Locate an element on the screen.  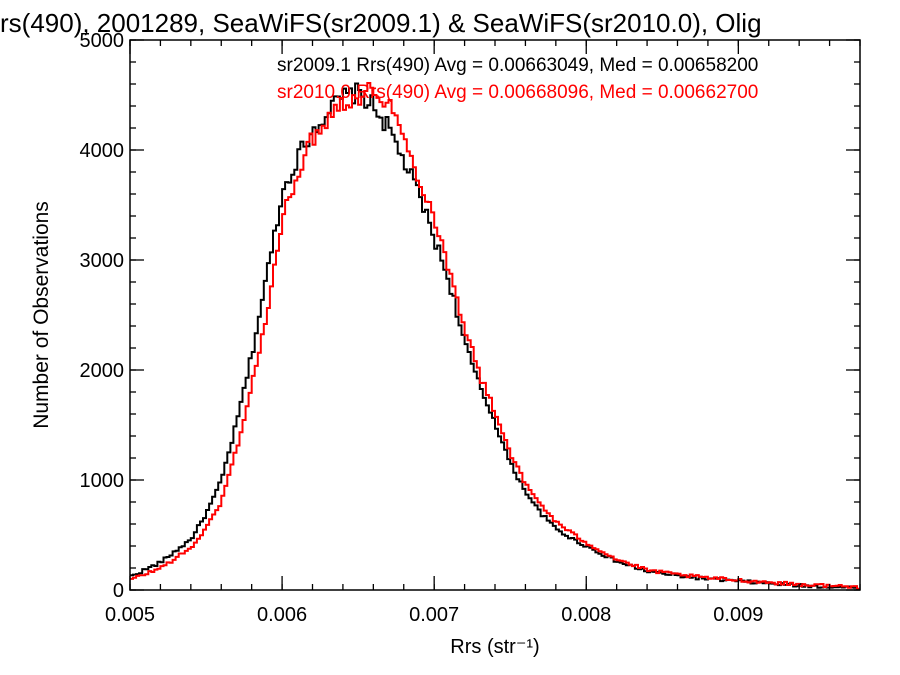
y-tick-label: 3000 is located at coordinates (102, 261).